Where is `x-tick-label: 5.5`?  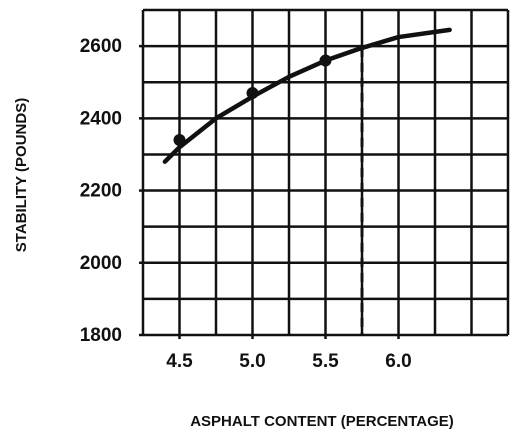 x-tick-label: 5.5 is located at coordinates (325, 361).